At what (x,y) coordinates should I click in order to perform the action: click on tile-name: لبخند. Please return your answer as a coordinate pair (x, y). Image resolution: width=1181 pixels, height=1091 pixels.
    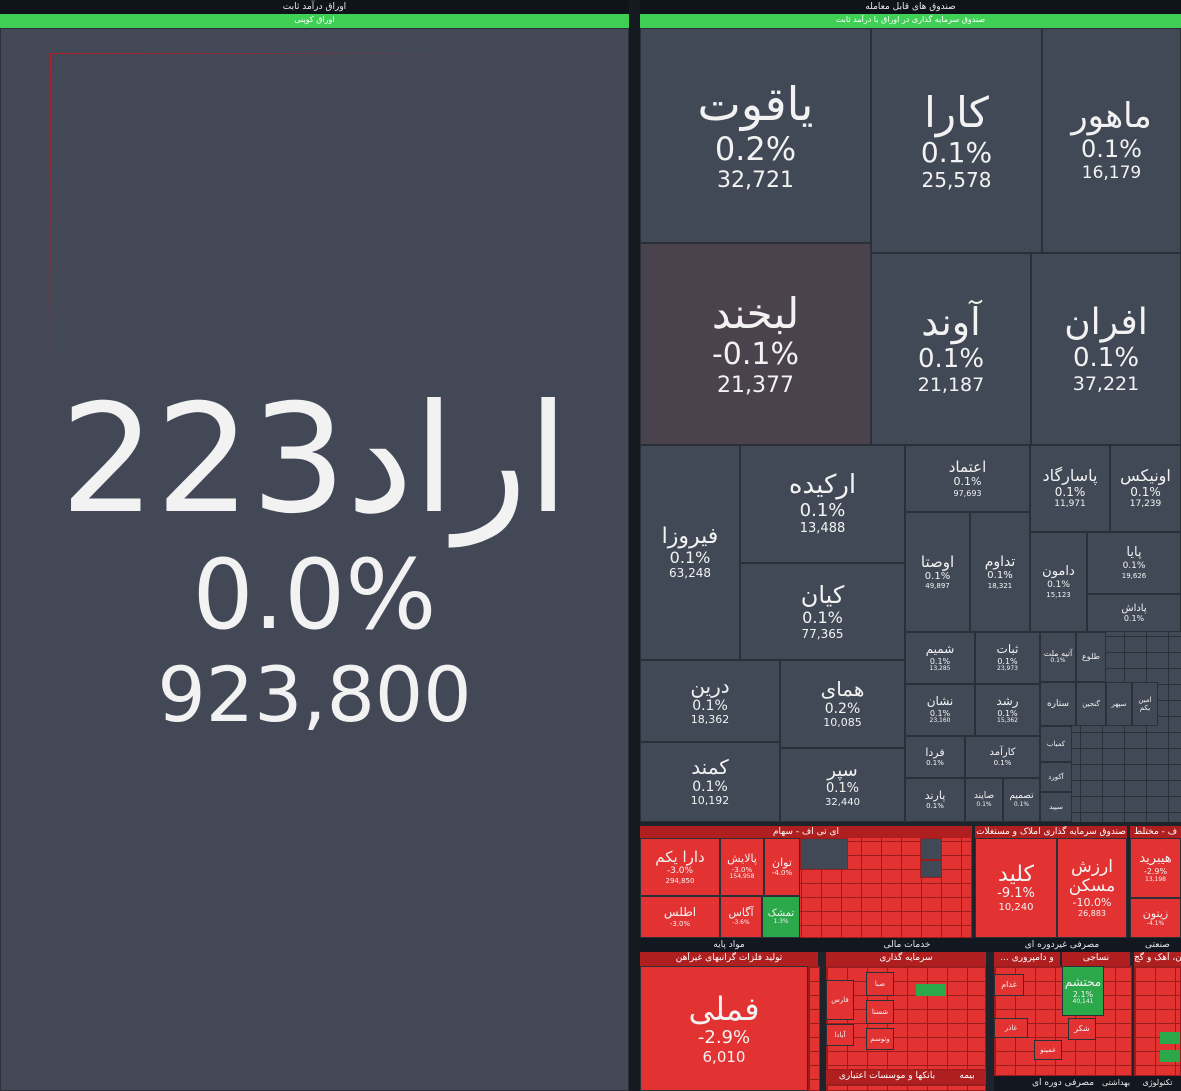
    Looking at the image, I should click on (755, 313).